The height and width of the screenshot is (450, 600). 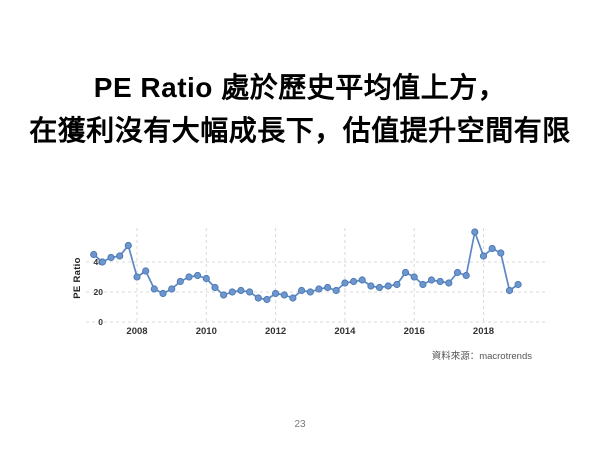 I want to click on x-tick-label: 2012, so click(x=275, y=331).